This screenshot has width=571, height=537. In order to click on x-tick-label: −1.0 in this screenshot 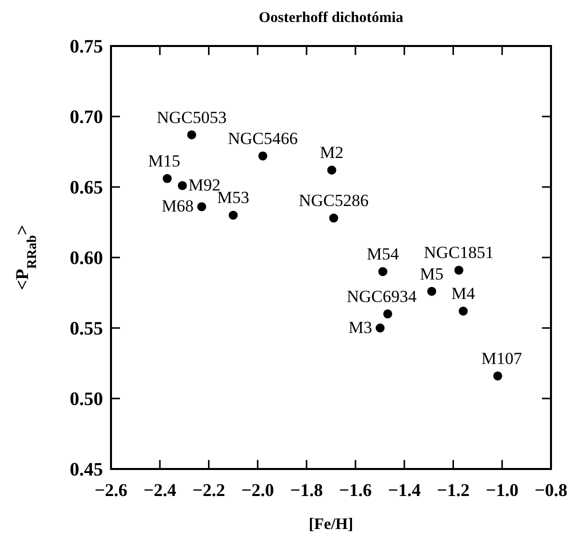, I will do `click(502, 490)`.